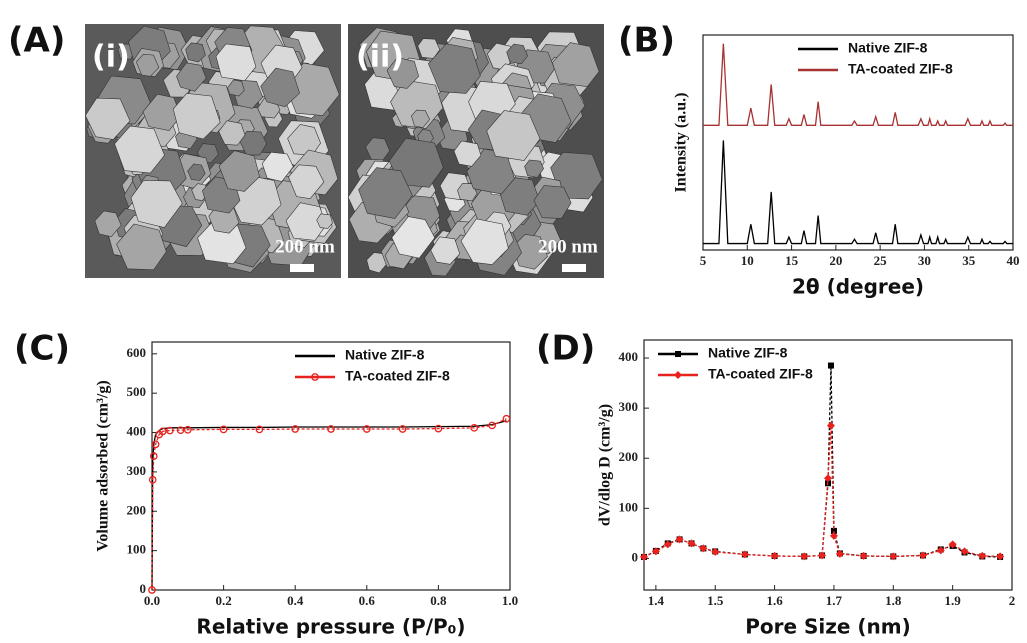 The height and width of the screenshot is (643, 1027). I want to click on x-tick-label: 15, so click(792, 260).